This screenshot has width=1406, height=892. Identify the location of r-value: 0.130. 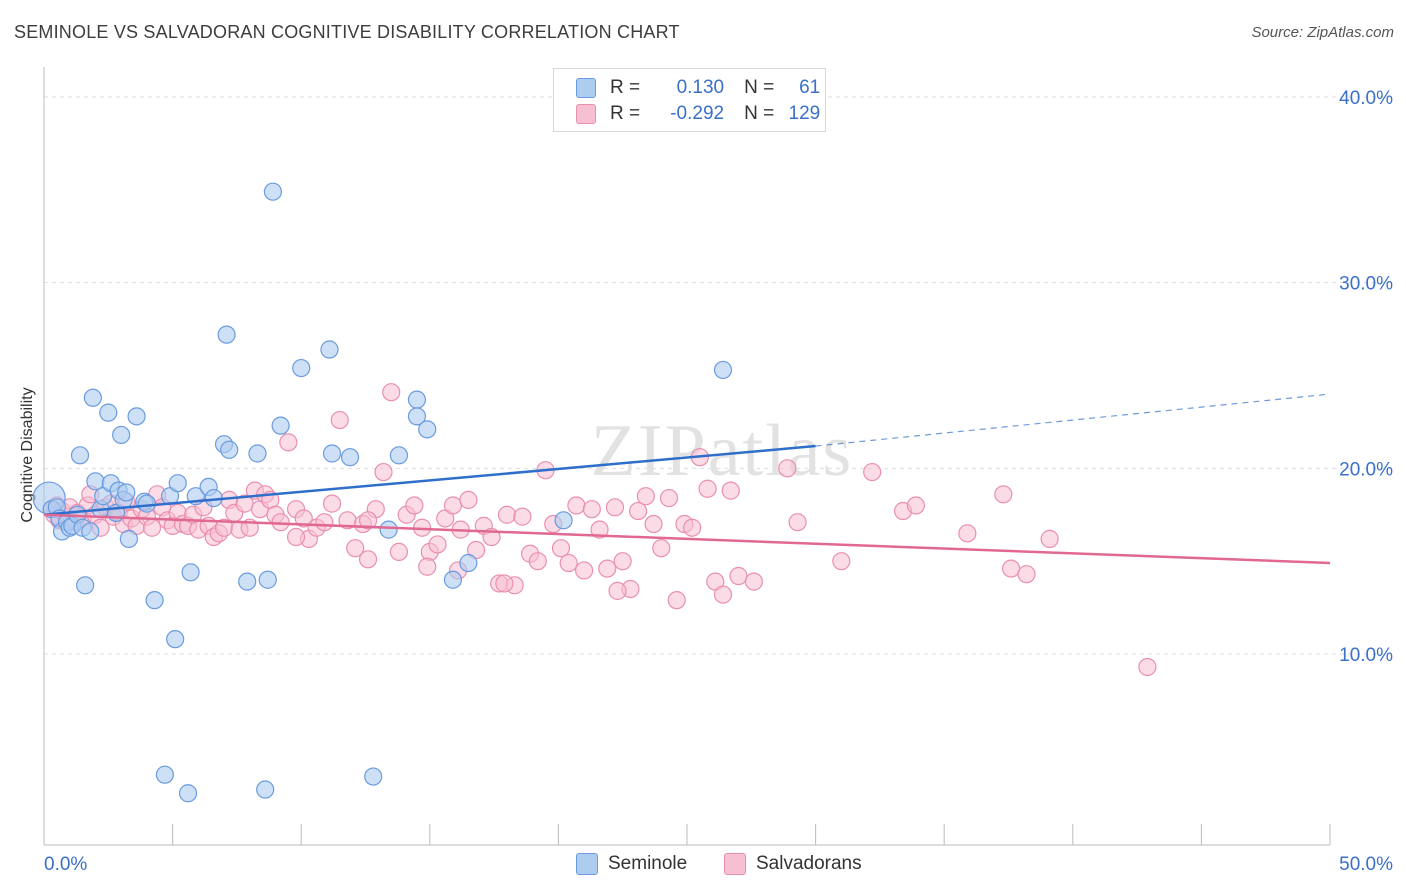
(700, 87).